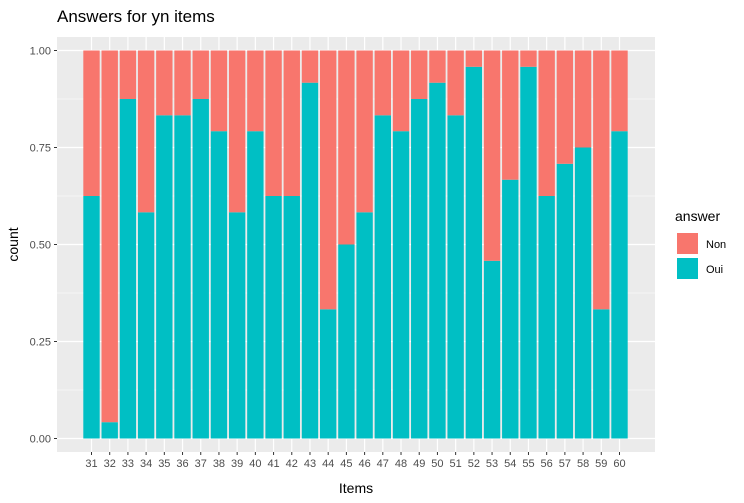 The height and width of the screenshot is (503, 744). Describe the element at coordinates (619, 464) in the screenshot. I see `x-tick-label: 60` at that location.